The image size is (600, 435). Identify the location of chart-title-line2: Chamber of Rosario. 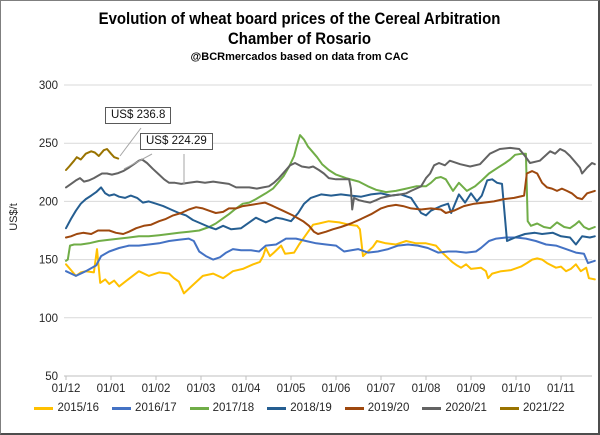
(299, 38).